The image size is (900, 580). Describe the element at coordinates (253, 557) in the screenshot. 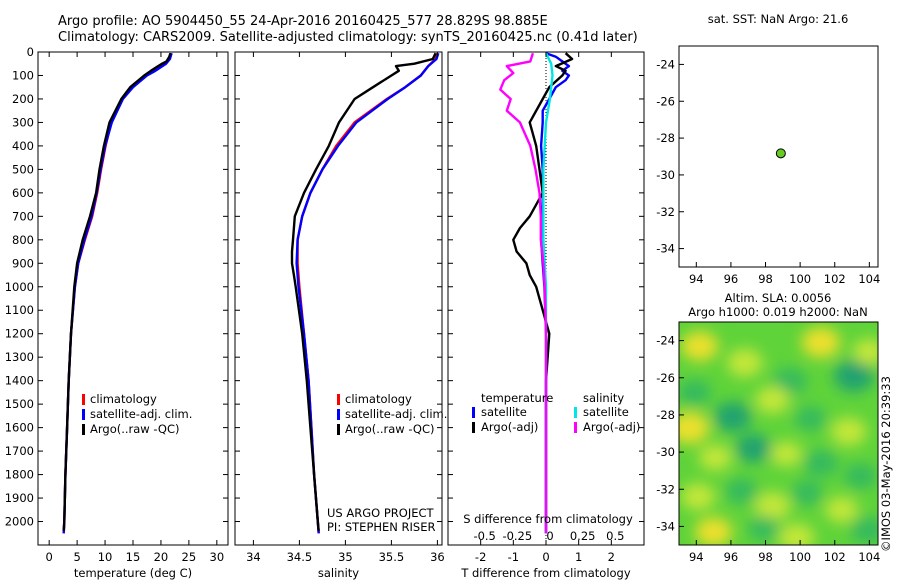

I see `salinity-x-tick-label: 34` at that location.